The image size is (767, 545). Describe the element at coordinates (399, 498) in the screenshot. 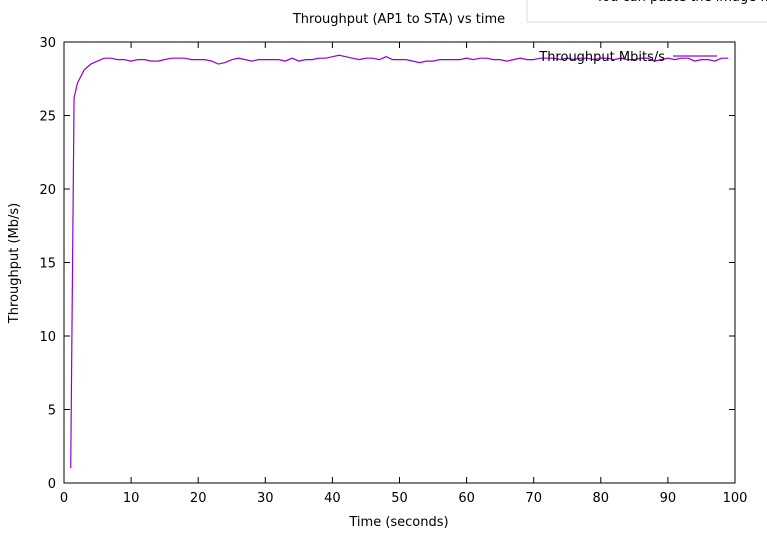

I see `x-tick-label: 50` at that location.